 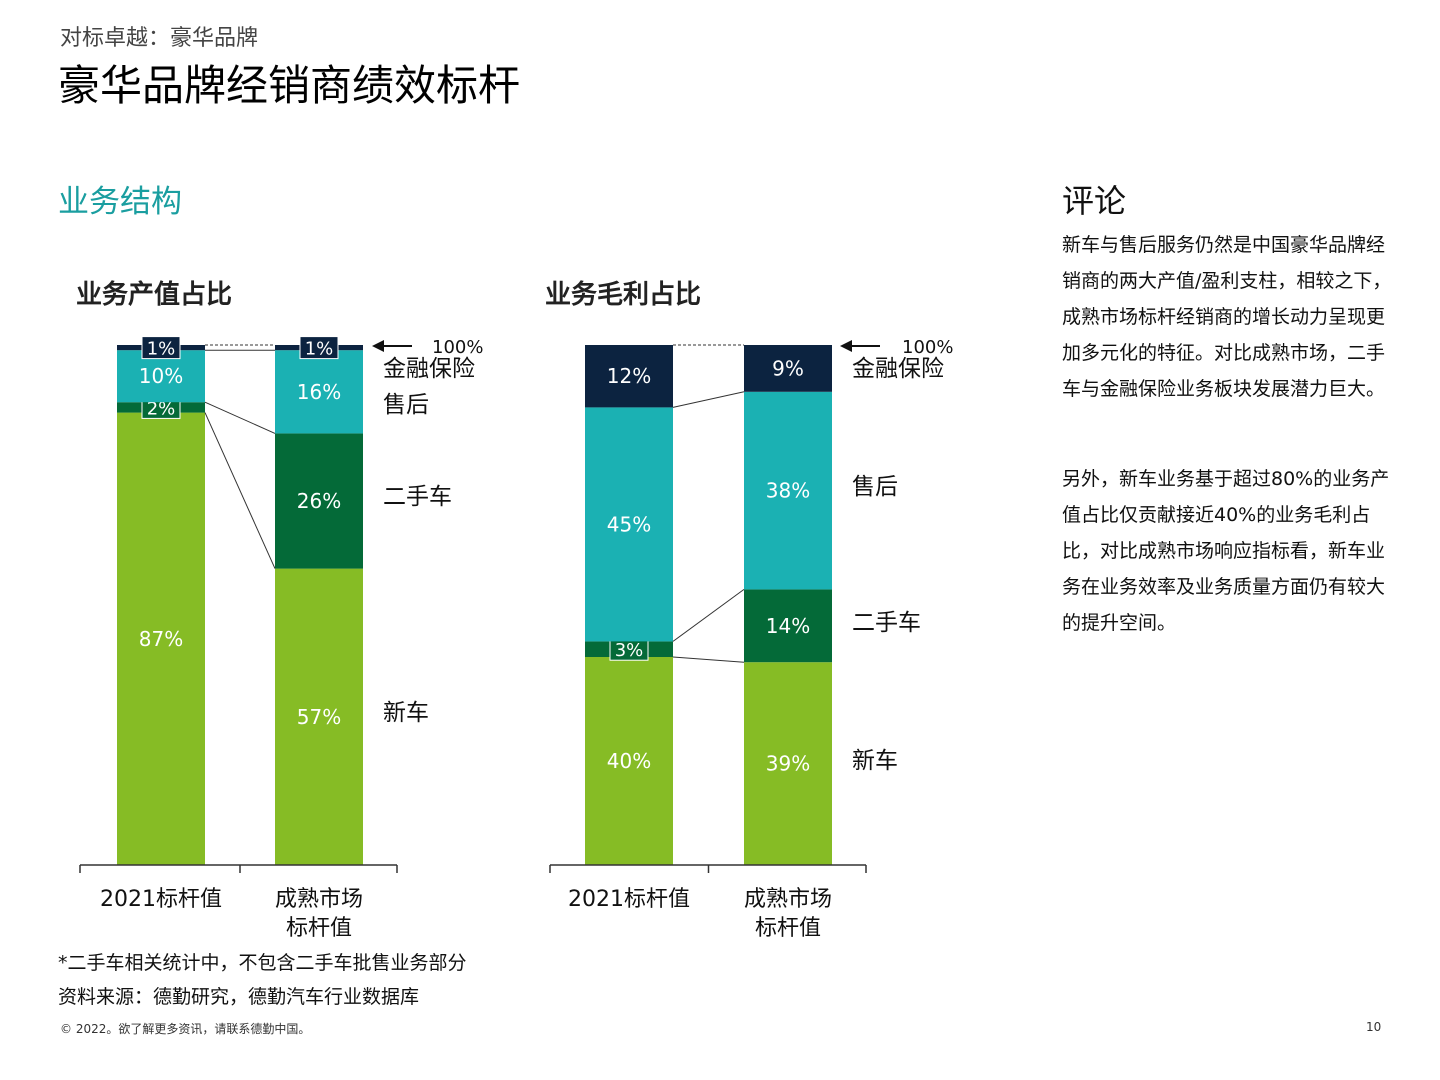 I want to click on data-label: 9%, so click(x=788, y=368).